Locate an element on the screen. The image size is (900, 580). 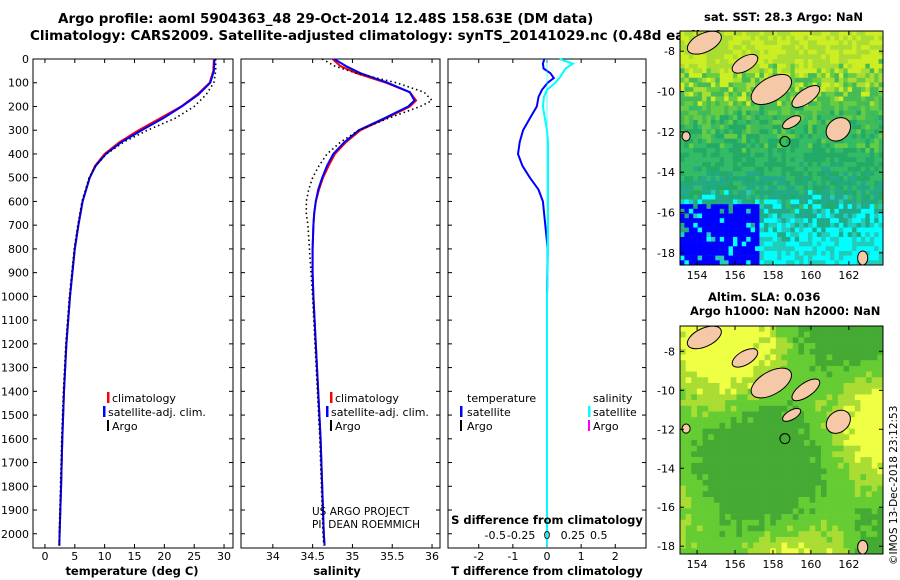
island is located at coordinates (838, 129).